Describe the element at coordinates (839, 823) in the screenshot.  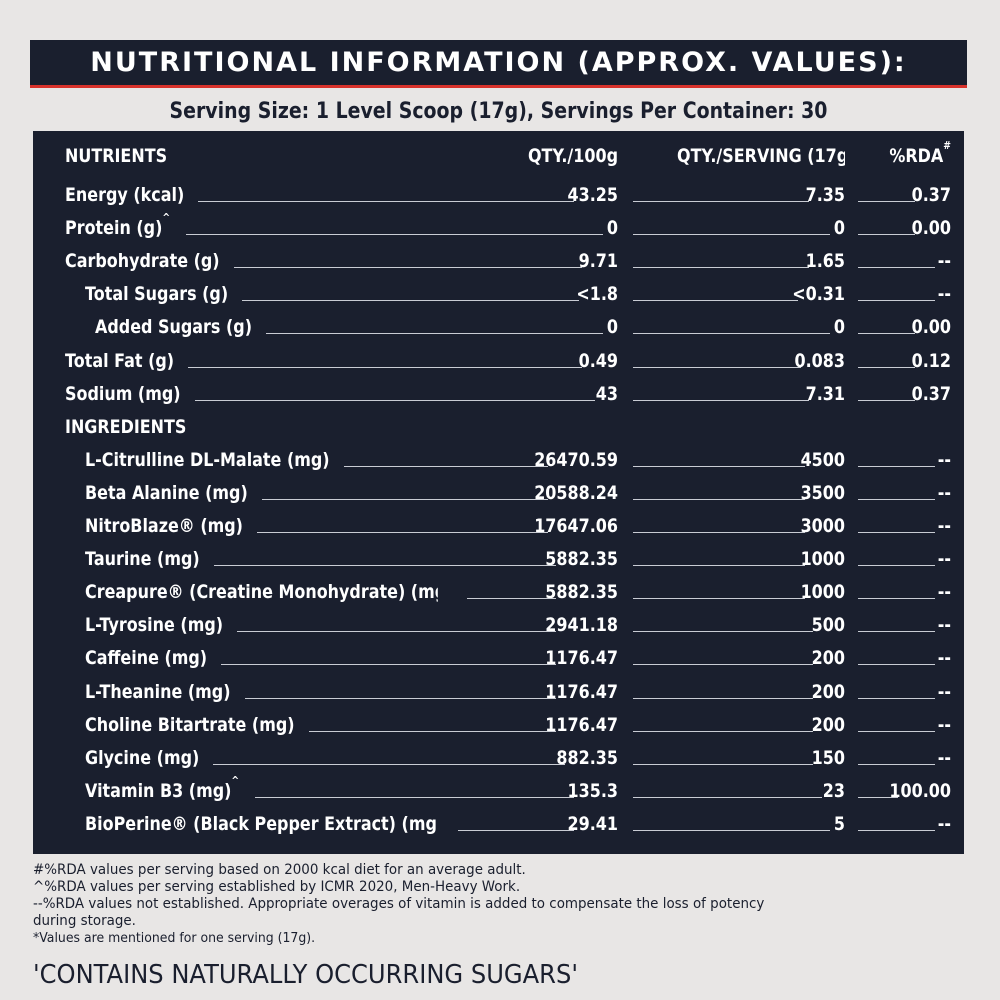
I see `qty-serving-value: 5` at that location.